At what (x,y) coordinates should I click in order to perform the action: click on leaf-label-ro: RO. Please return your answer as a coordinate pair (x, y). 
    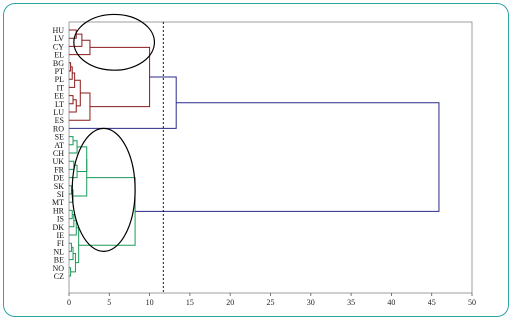
    Looking at the image, I should click on (58, 128).